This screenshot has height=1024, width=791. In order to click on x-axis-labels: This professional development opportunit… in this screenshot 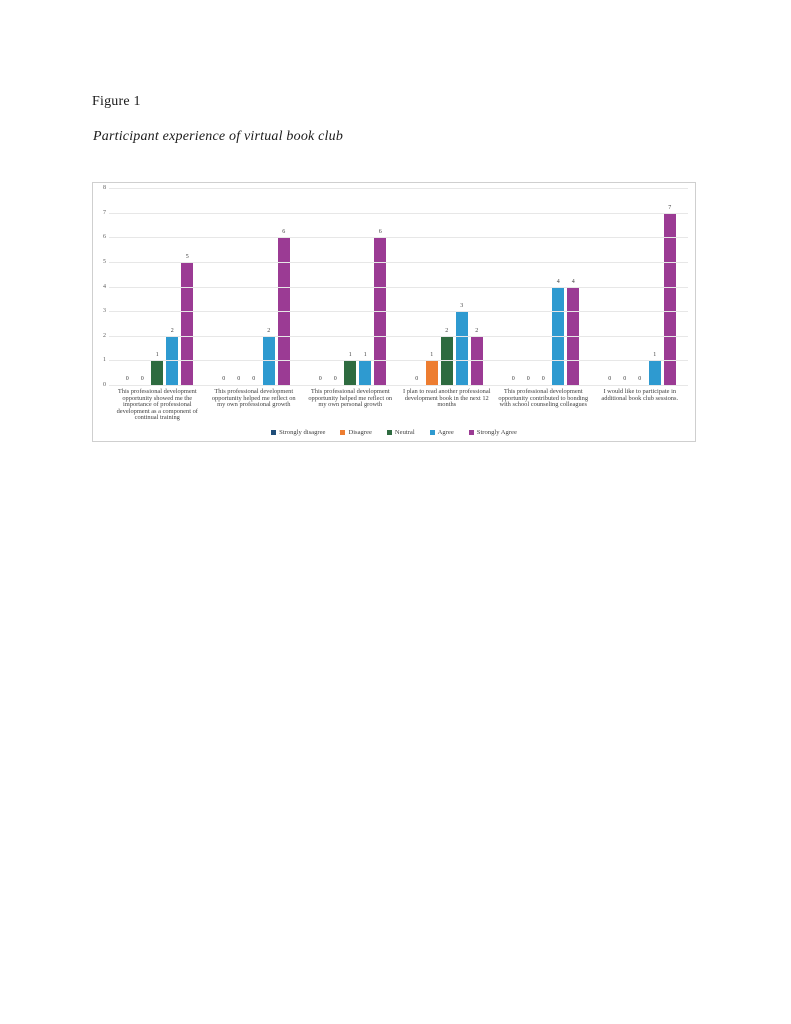, I will do `click(398, 405)`.